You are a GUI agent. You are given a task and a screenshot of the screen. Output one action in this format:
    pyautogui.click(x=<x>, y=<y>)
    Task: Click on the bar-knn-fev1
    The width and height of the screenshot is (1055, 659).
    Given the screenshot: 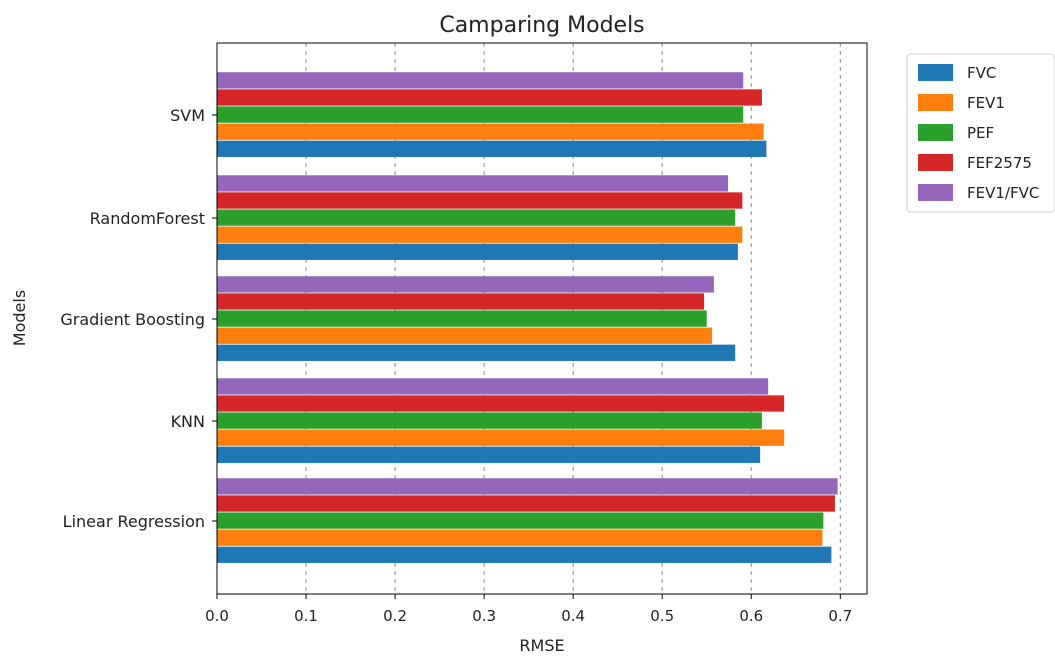 What is the action you would take?
    pyautogui.click(x=501, y=437)
    